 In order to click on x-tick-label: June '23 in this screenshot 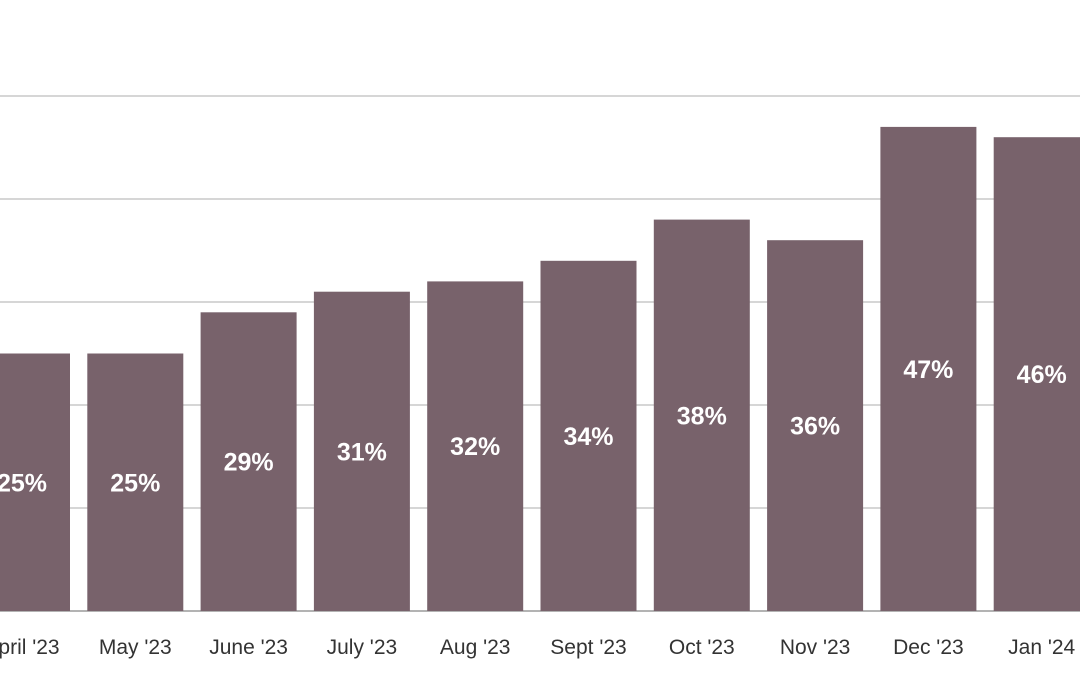, I will do `click(248, 647)`.